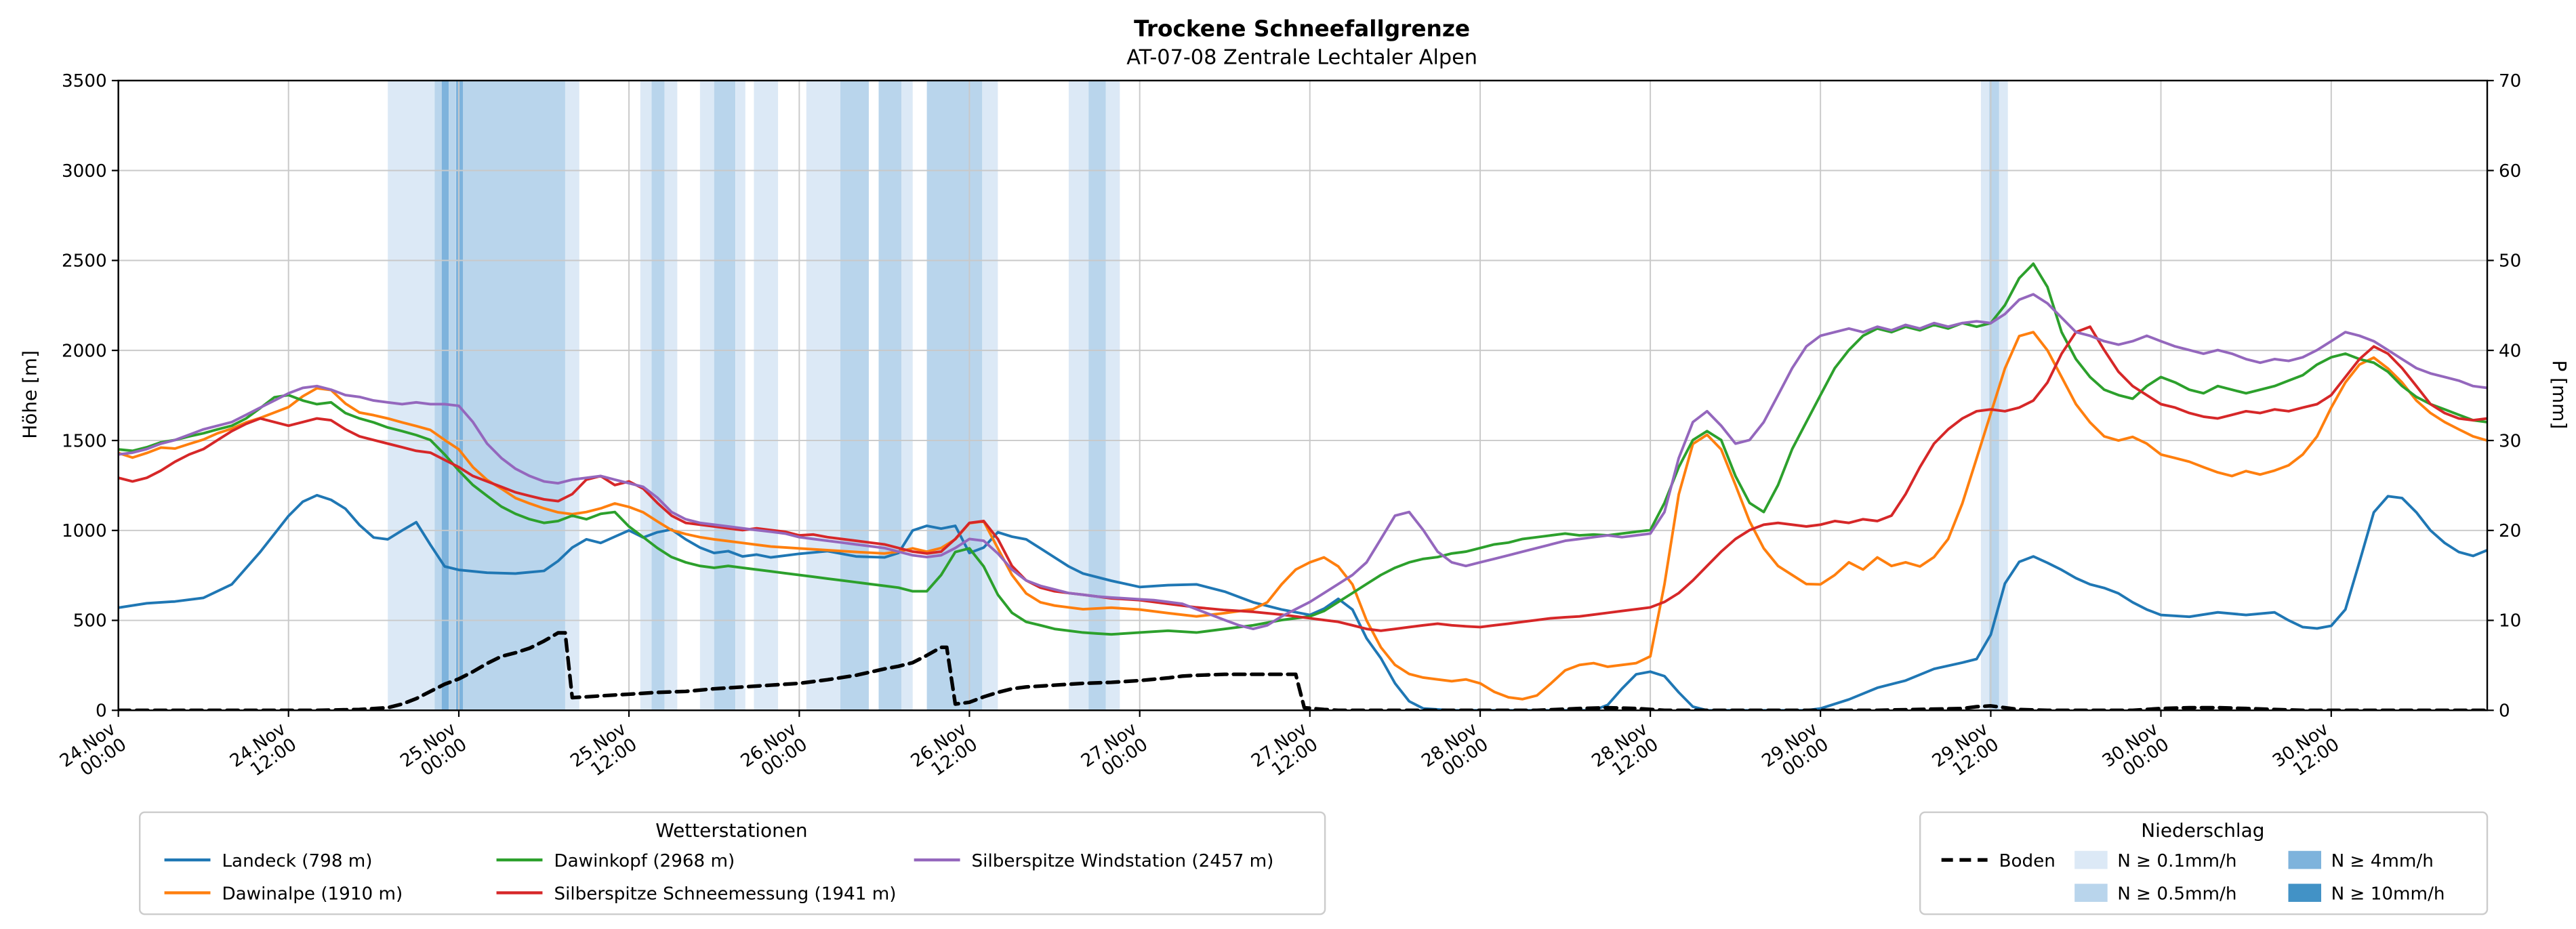 The width and height of the screenshot is (2576, 929). Describe the element at coordinates (2383, 861) in the screenshot. I see `legend-item-label: N ≥ 4mm/h` at that location.